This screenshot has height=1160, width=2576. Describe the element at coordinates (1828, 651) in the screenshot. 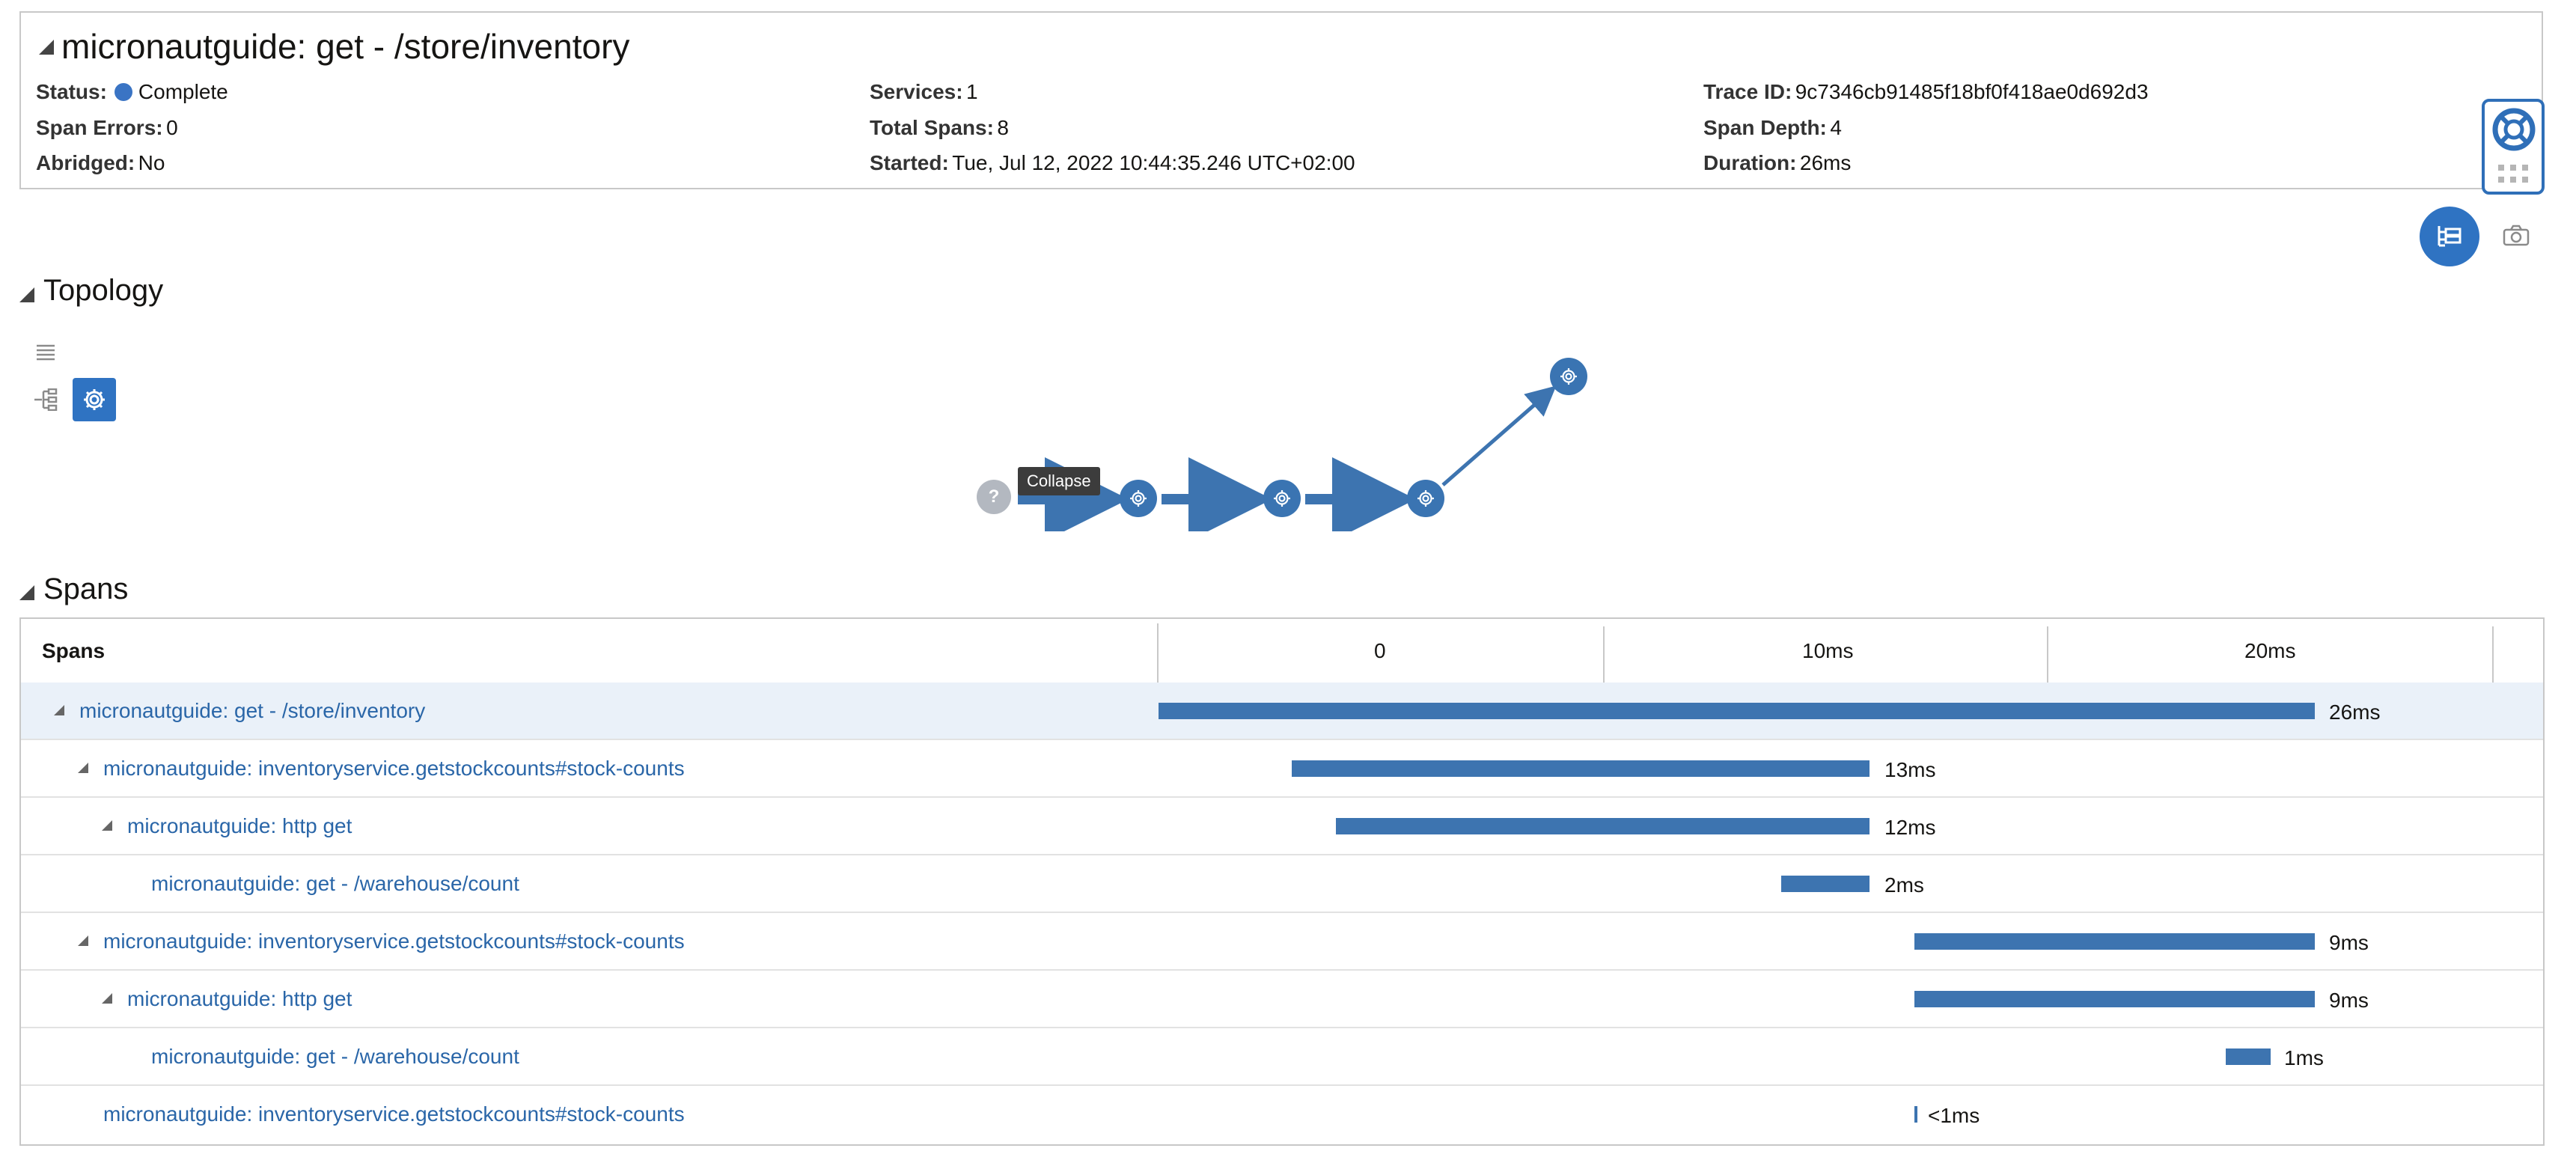

I see `tick-label: 10ms` at that location.